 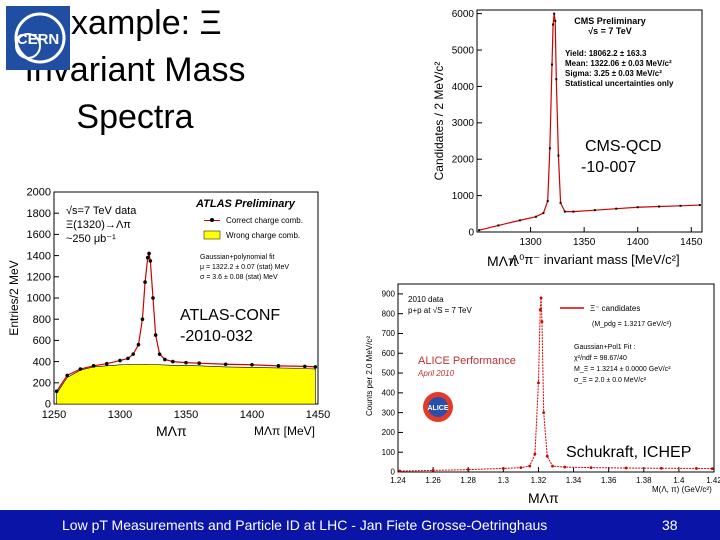 What do you see at coordinates (610, 380) in the screenshot?
I see `alice-fit-text-4: σ_Ξ = 2.0 ± 0.0 MeV/c²` at bounding box center [610, 380].